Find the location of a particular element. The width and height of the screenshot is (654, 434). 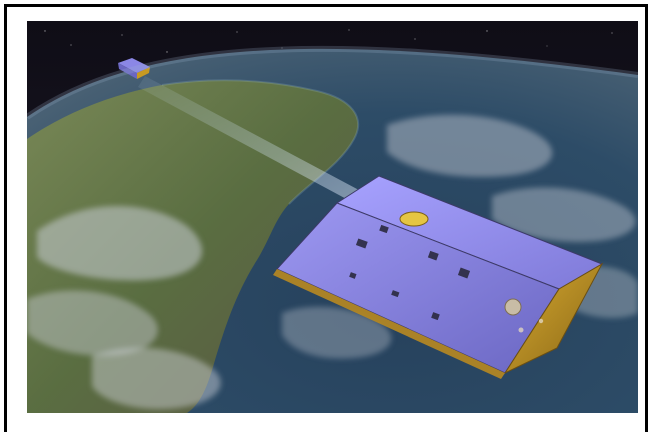

satellite-modules is located at coordinates (410, 272).